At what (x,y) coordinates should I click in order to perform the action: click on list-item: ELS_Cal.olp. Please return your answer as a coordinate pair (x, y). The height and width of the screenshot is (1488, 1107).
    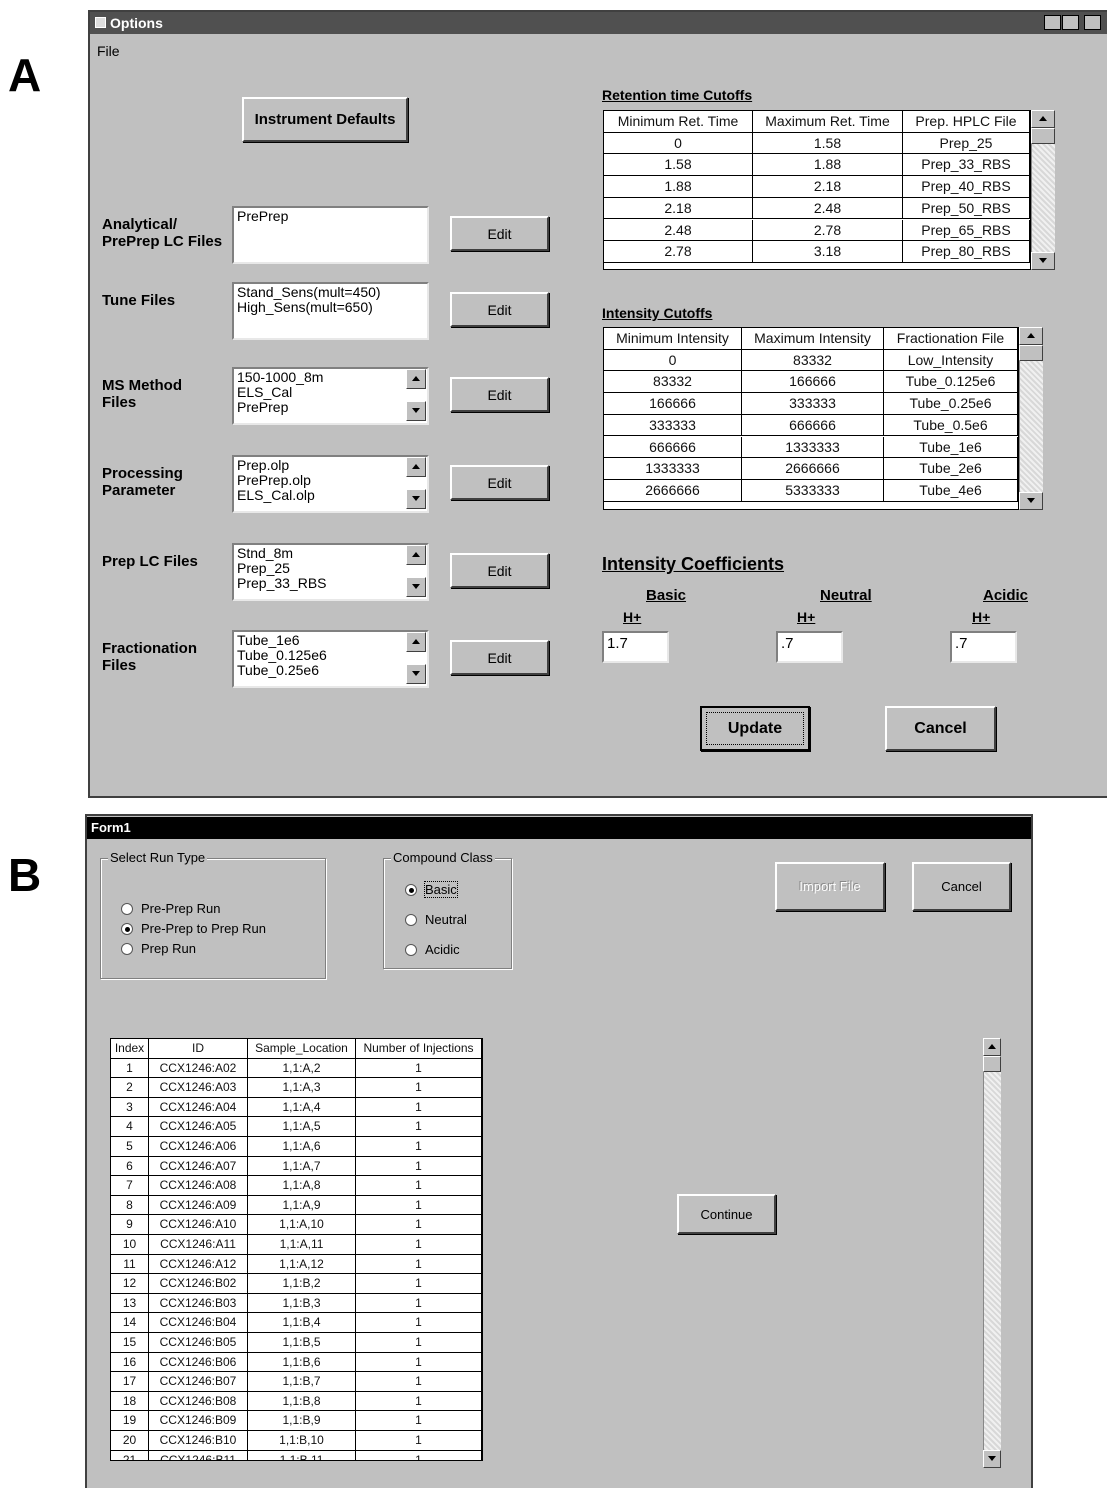
    Looking at the image, I should click on (276, 495).